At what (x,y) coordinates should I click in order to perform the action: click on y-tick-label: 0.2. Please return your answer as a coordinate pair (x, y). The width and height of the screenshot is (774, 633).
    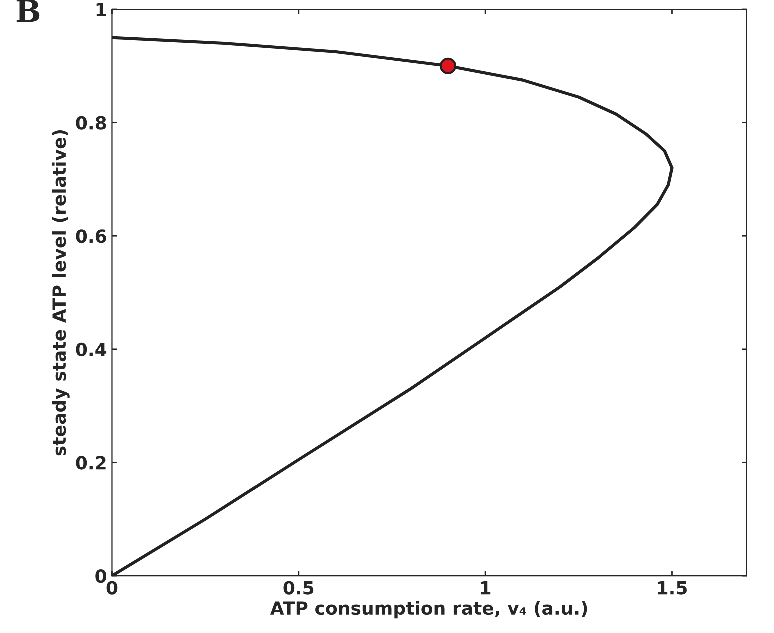
    Looking at the image, I should click on (91, 463).